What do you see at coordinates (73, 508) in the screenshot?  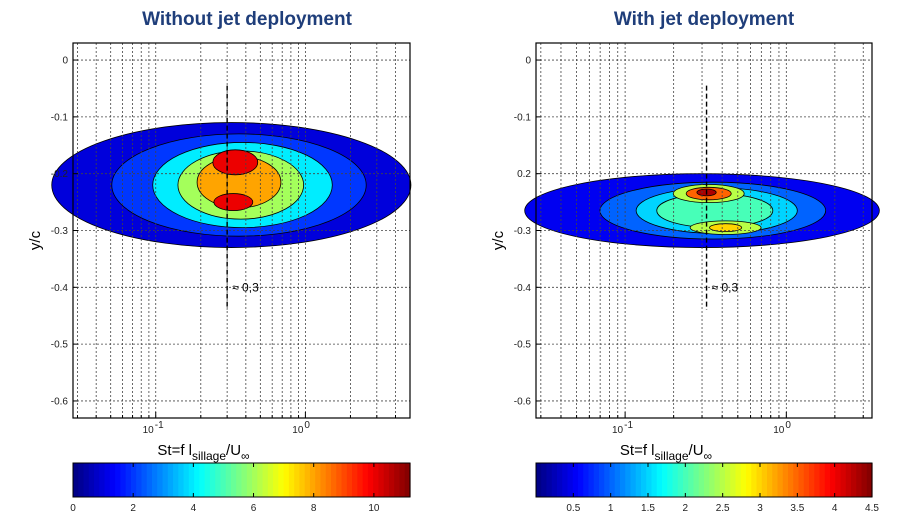 I see `colorbar-tick-label: 0` at bounding box center [73, 508].